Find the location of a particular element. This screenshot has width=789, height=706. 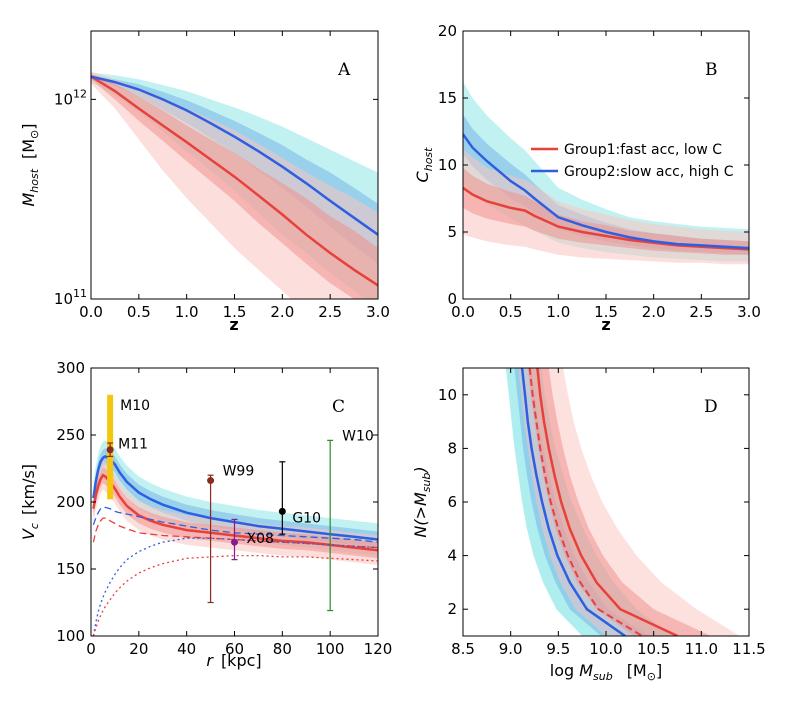

d-band-inner-group1 is located at coordinates (619, 502).